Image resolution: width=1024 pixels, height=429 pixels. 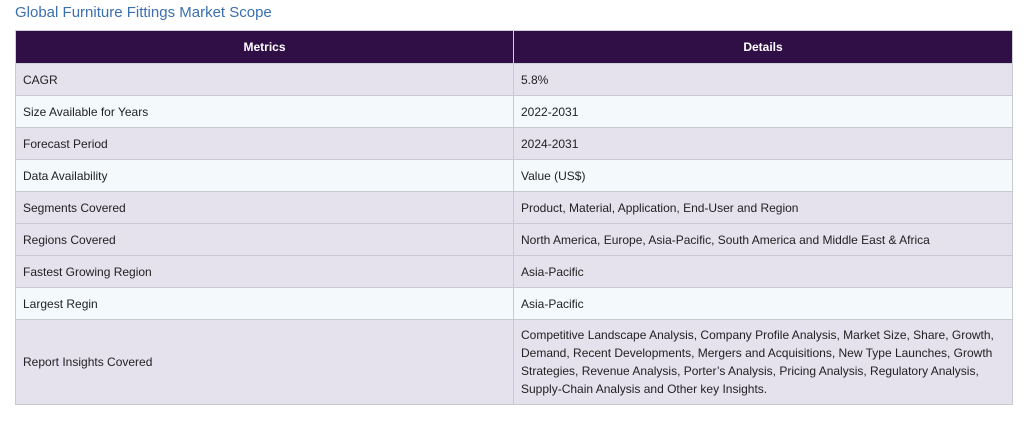 What do you see at coordinates (763, 79) in the screenshot?
I see `detail-cell: 5.8%` at bounding box center [763, 79].